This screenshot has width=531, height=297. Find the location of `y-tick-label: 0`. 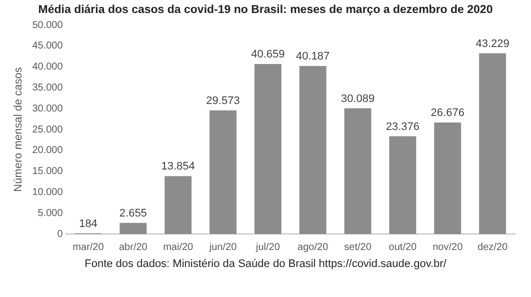

y-tick-label: 0 is located at coordinates (60, 234).